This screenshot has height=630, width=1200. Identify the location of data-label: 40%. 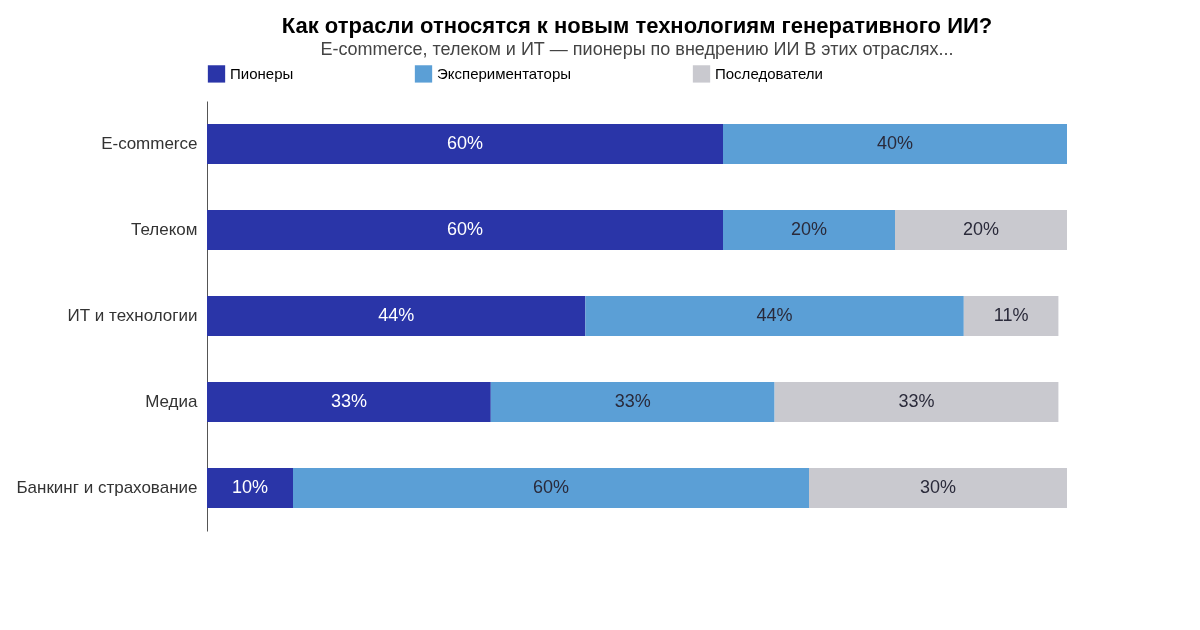
(895, 143).